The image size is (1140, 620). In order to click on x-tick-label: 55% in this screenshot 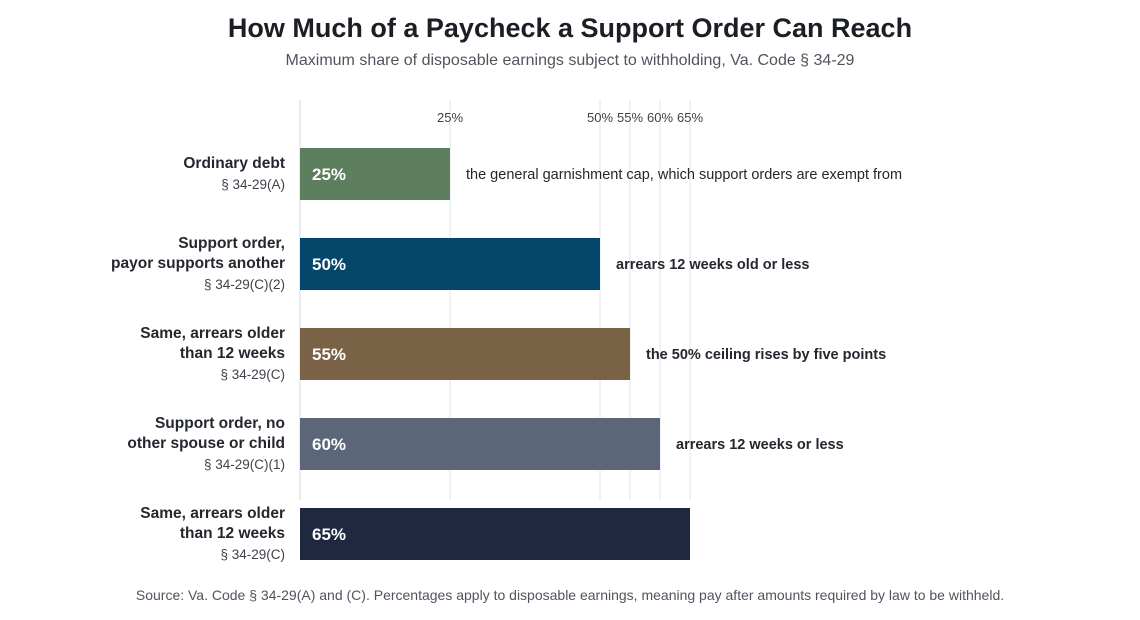, I will do `click(630, 117)`.